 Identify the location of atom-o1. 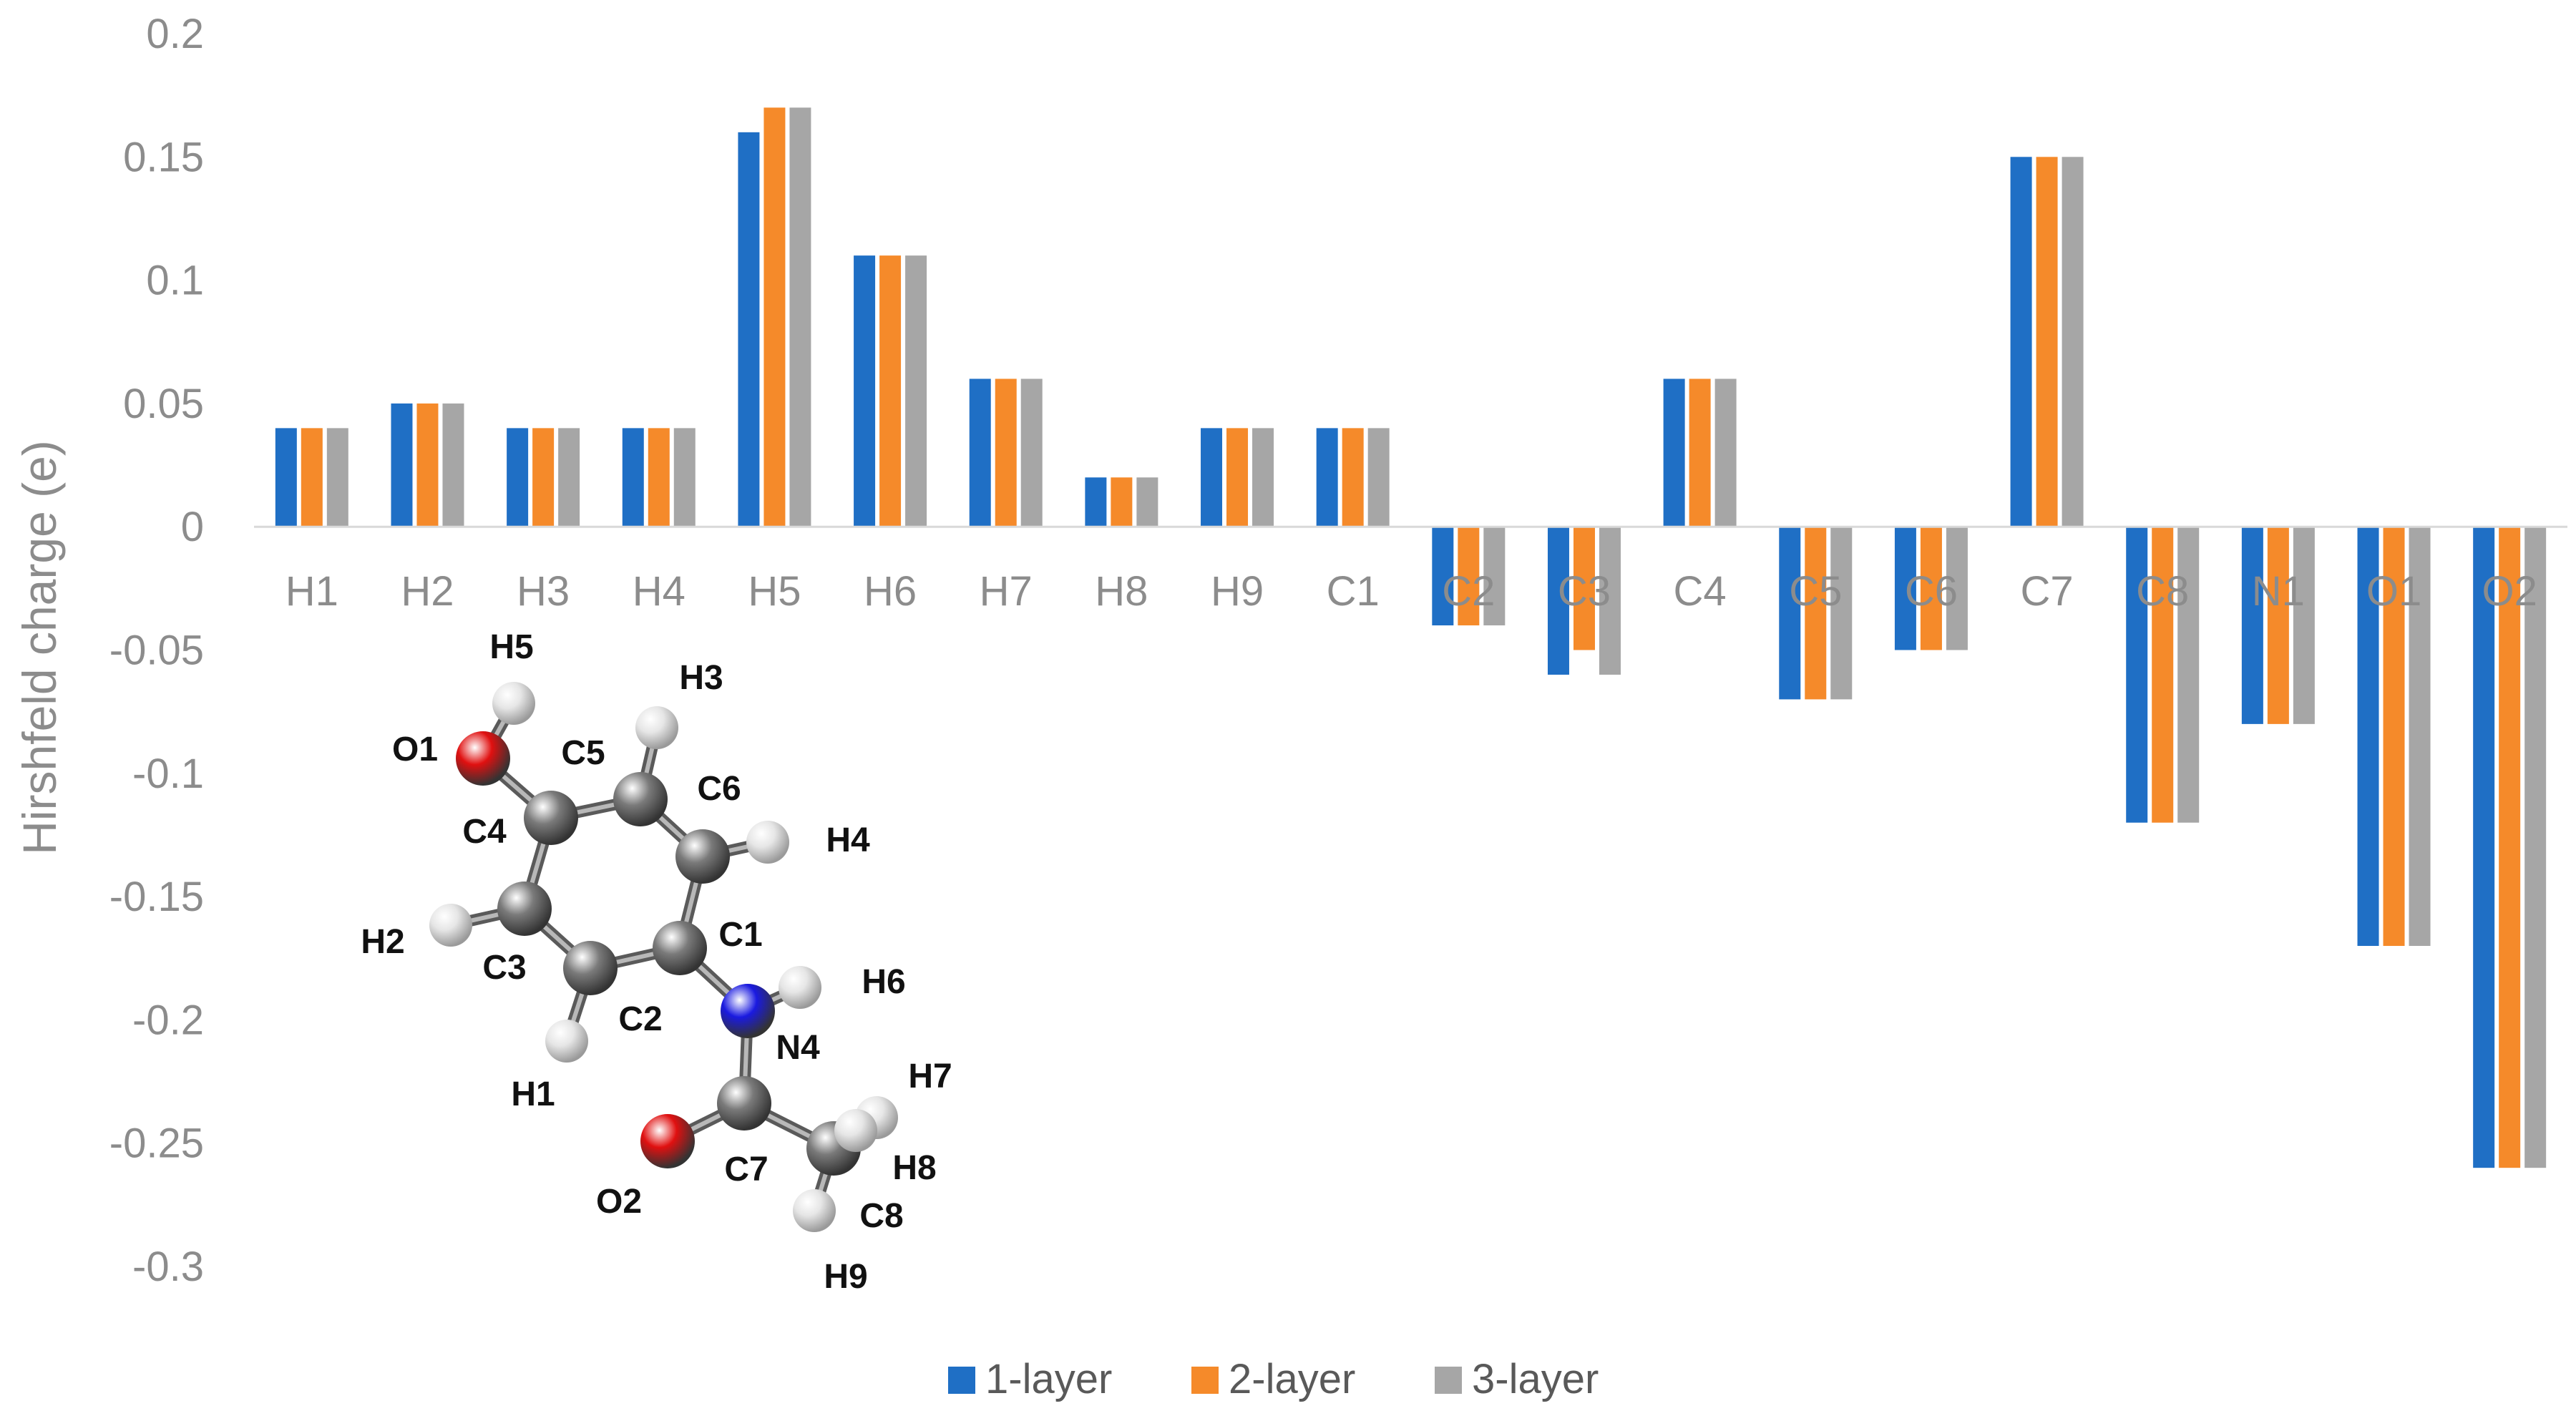
(483, 758).